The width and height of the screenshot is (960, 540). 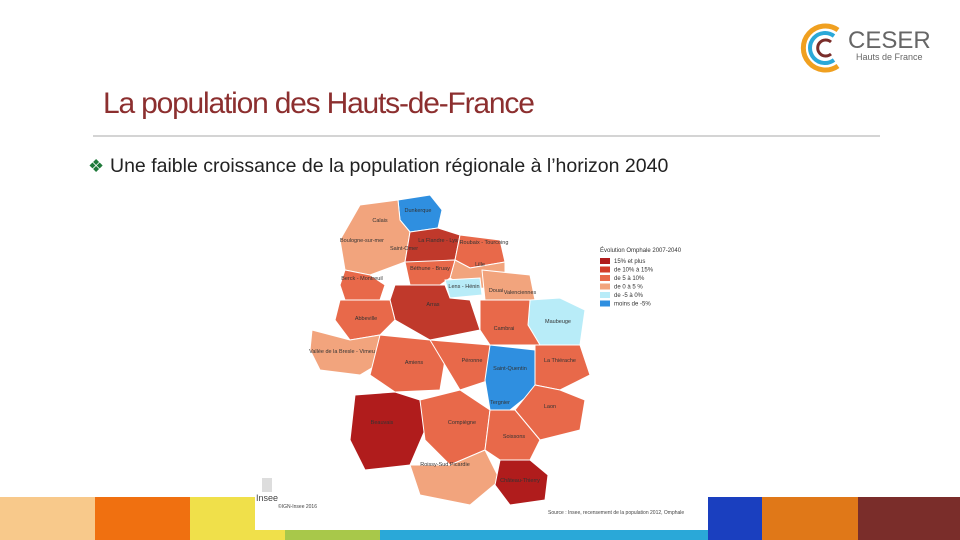 I want to click on zone-label: Lens - Hénin, so click(x=463, y=287).